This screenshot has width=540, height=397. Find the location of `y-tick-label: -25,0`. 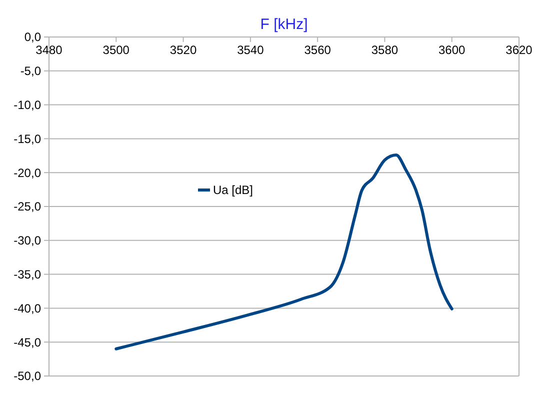

y-tick-label: -25,0 is located at coordinates (28, 207).